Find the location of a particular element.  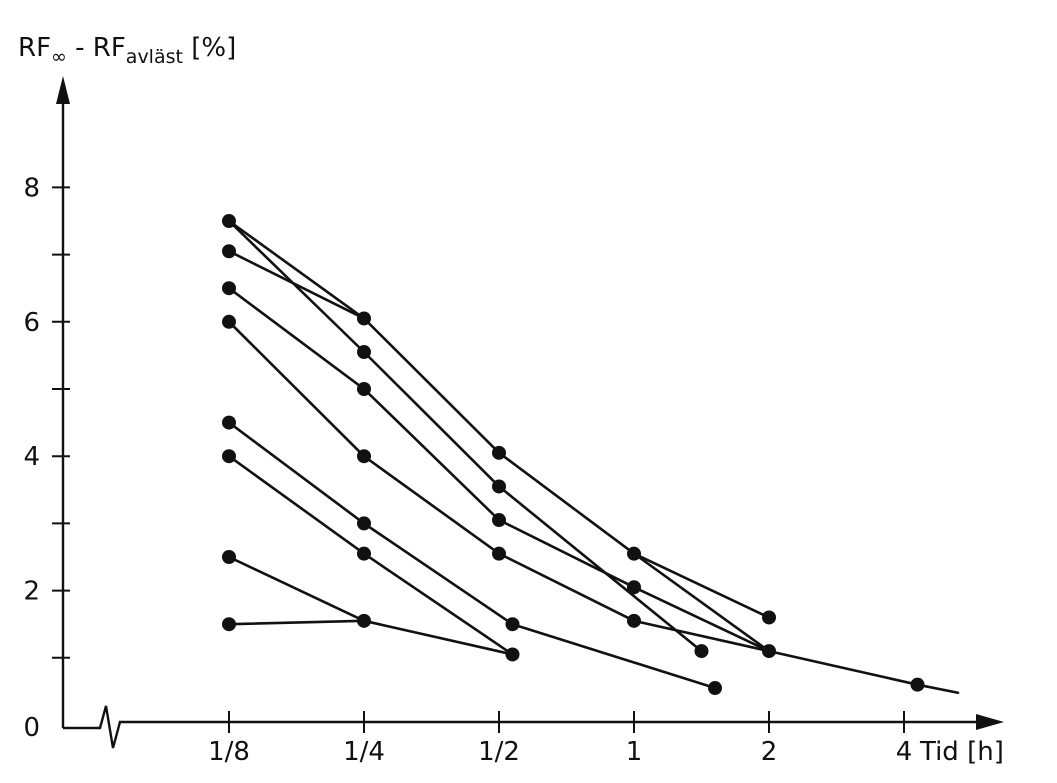

x-tick-label: 1/4 is located at coordinates (364, 752).